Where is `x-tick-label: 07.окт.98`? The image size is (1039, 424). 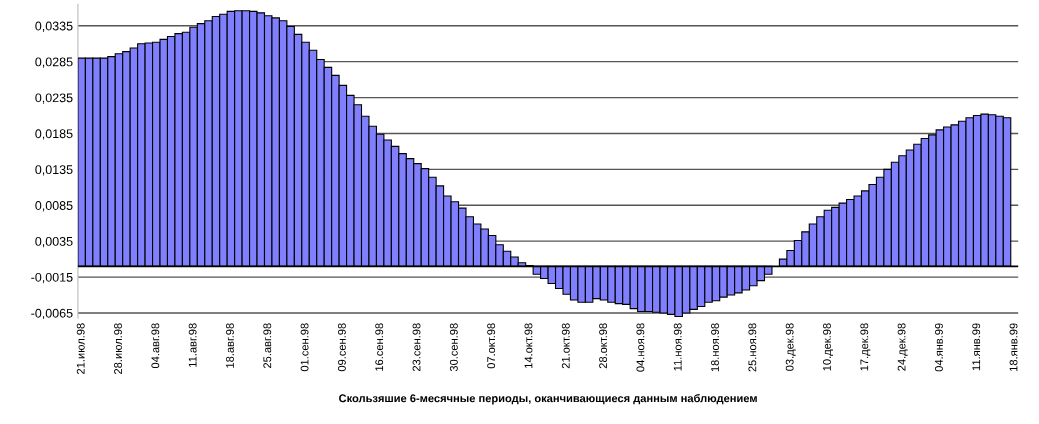 x-tick-label: 07.окт.98 is located at coordinates (491, 346).